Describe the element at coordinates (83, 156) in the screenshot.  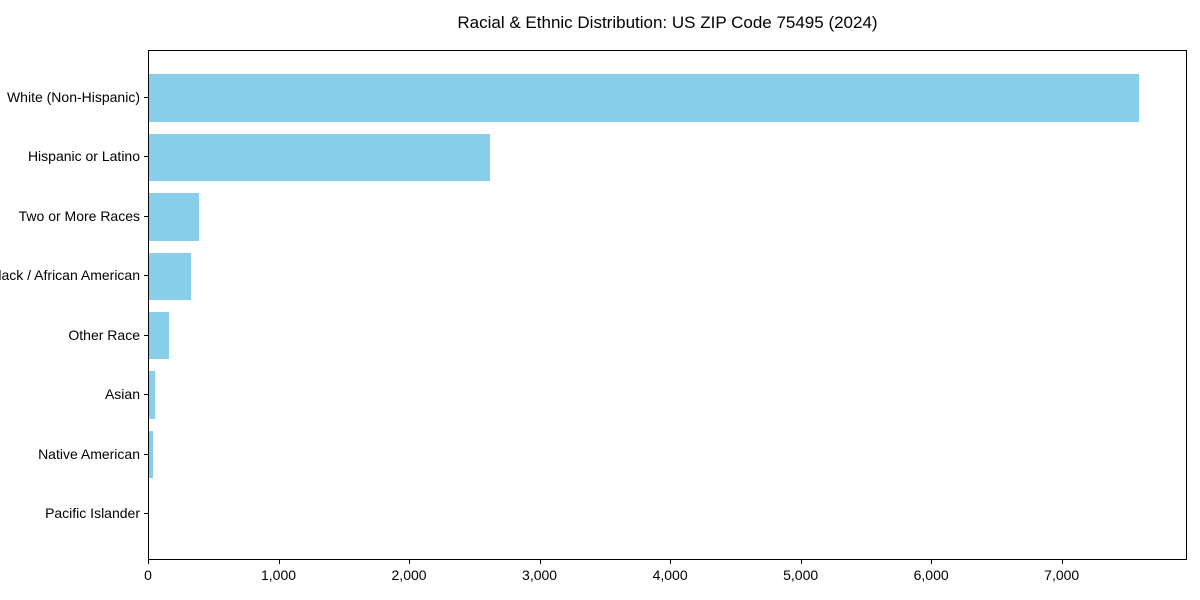
I see `y-axis-label: Hispanic or Latino` at that location.